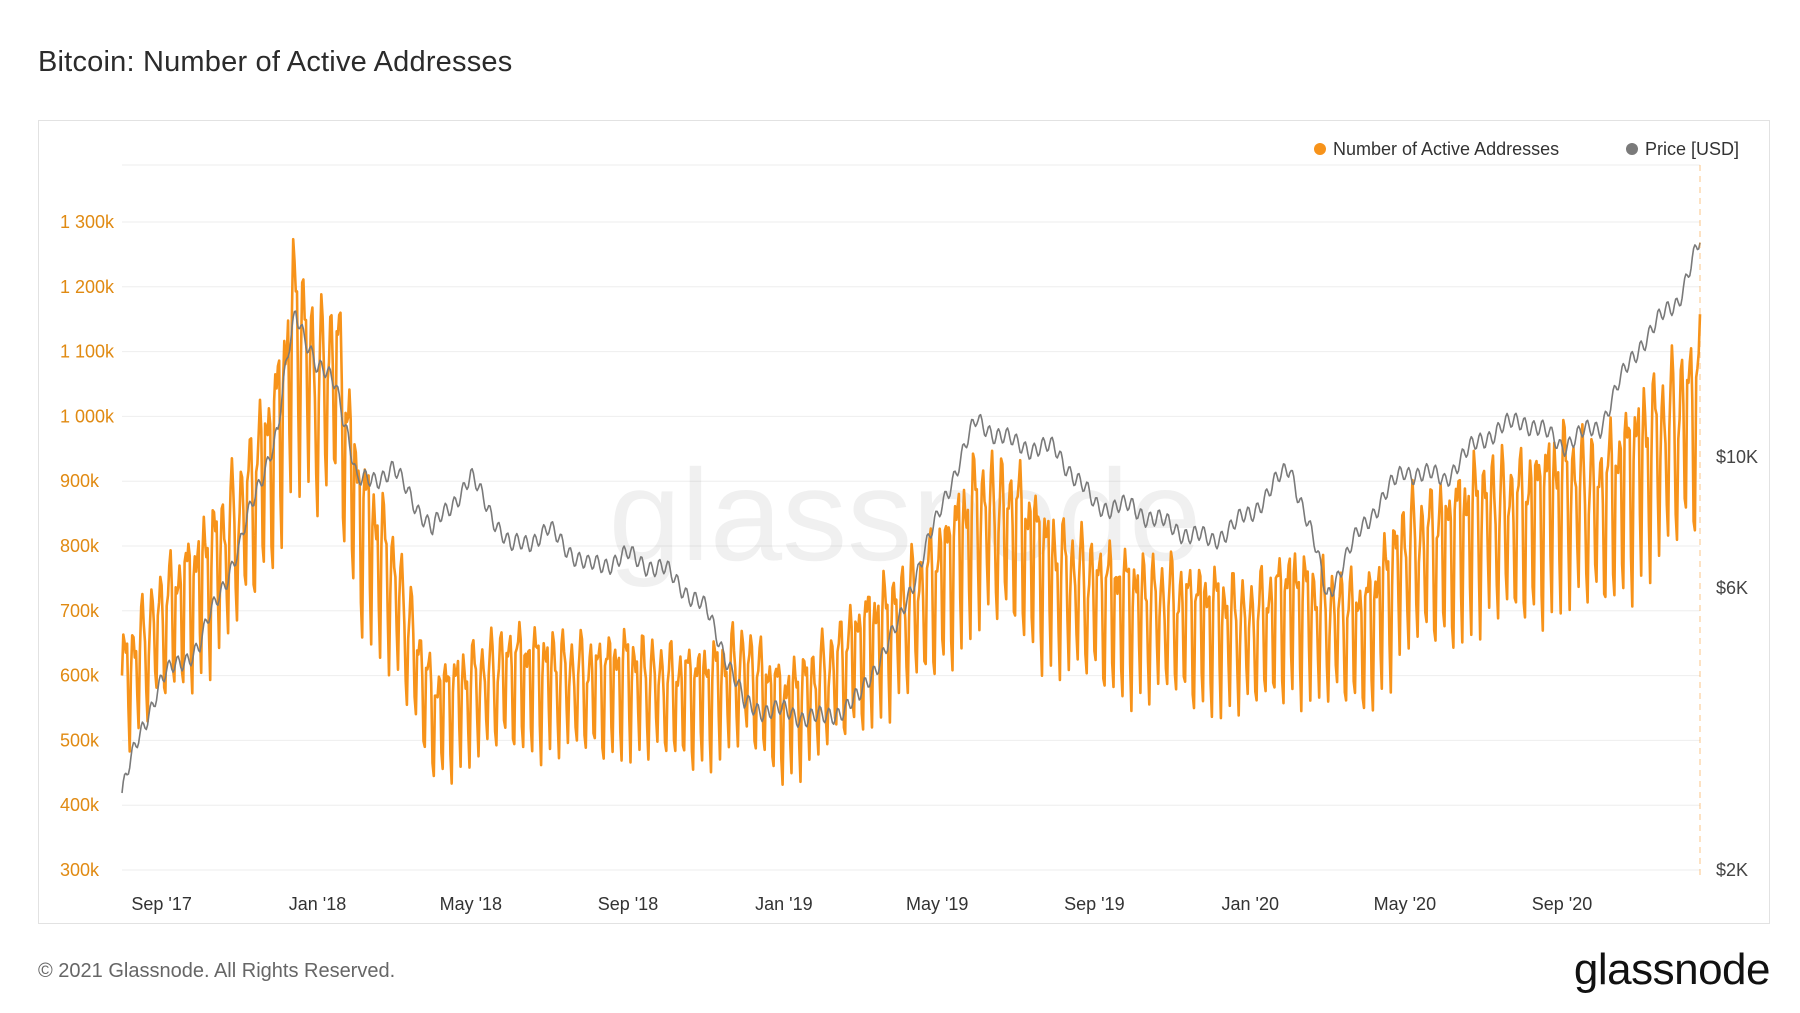 This screenshot has width=1800, height=1013. I want to click on watermark-text: glassnode, so click(905, 515).